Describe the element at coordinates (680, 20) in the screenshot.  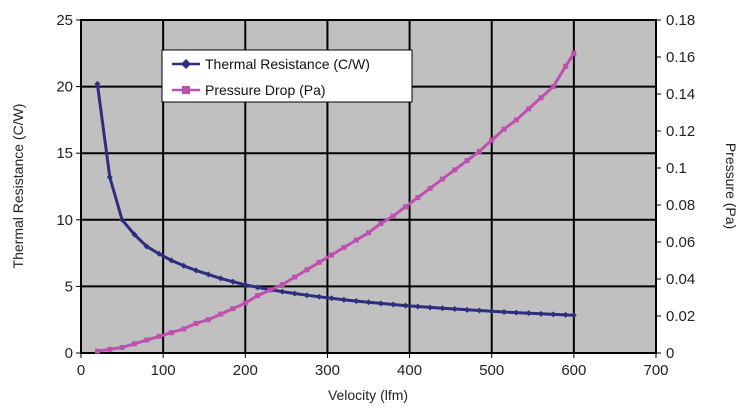
I see `y2-tick-label: 0.18` at that location.